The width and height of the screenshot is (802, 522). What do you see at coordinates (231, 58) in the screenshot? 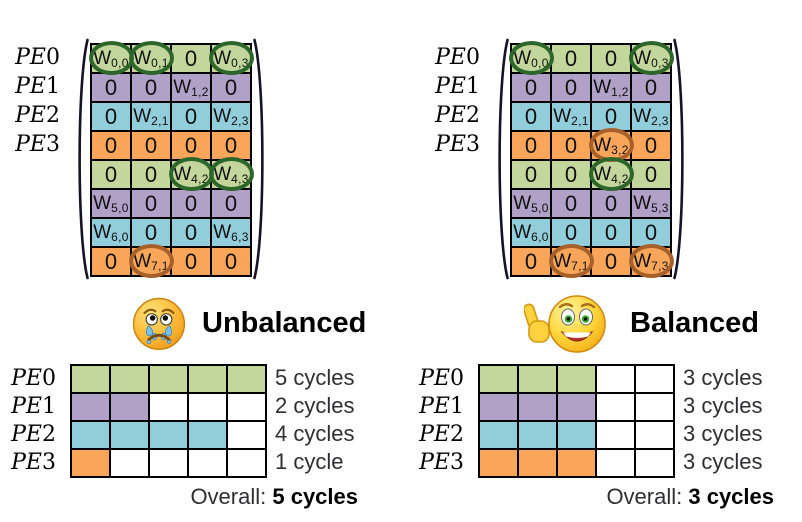
I see `matrix-cell: W 0,3` at bounding box center [231, 58].